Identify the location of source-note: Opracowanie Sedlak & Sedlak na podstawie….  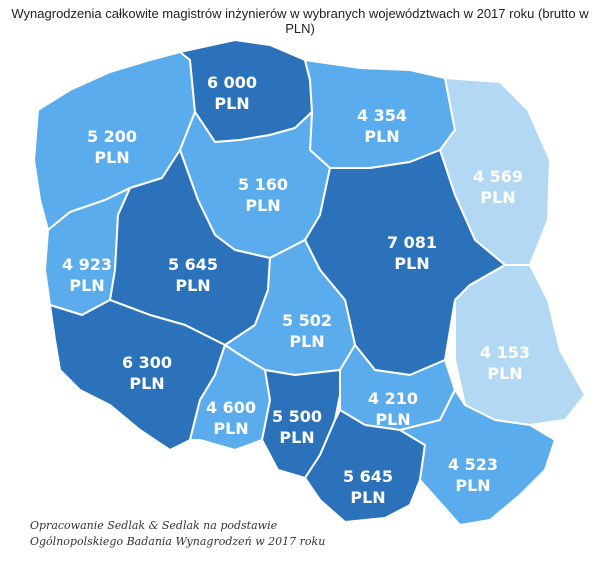
(177, 534).